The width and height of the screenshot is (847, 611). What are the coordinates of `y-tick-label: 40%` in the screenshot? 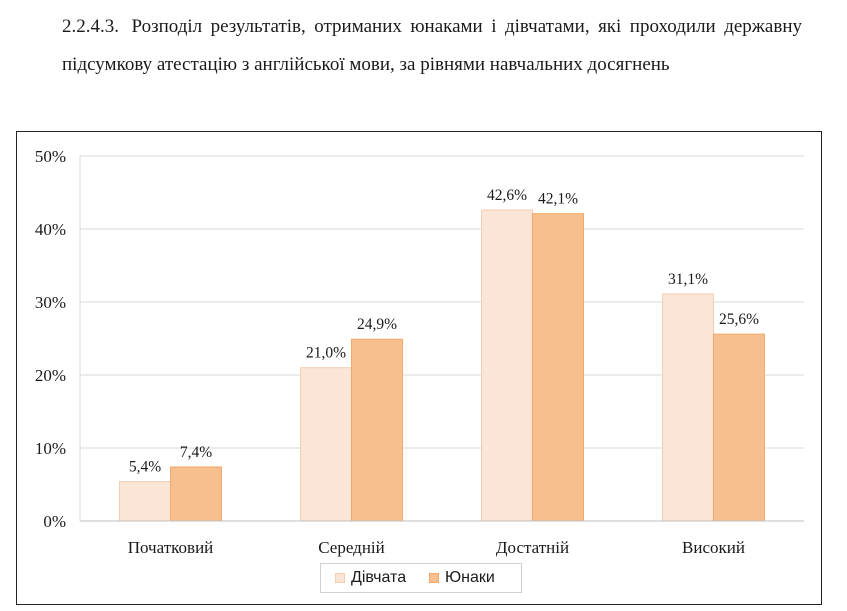 It's located at (50, 229).